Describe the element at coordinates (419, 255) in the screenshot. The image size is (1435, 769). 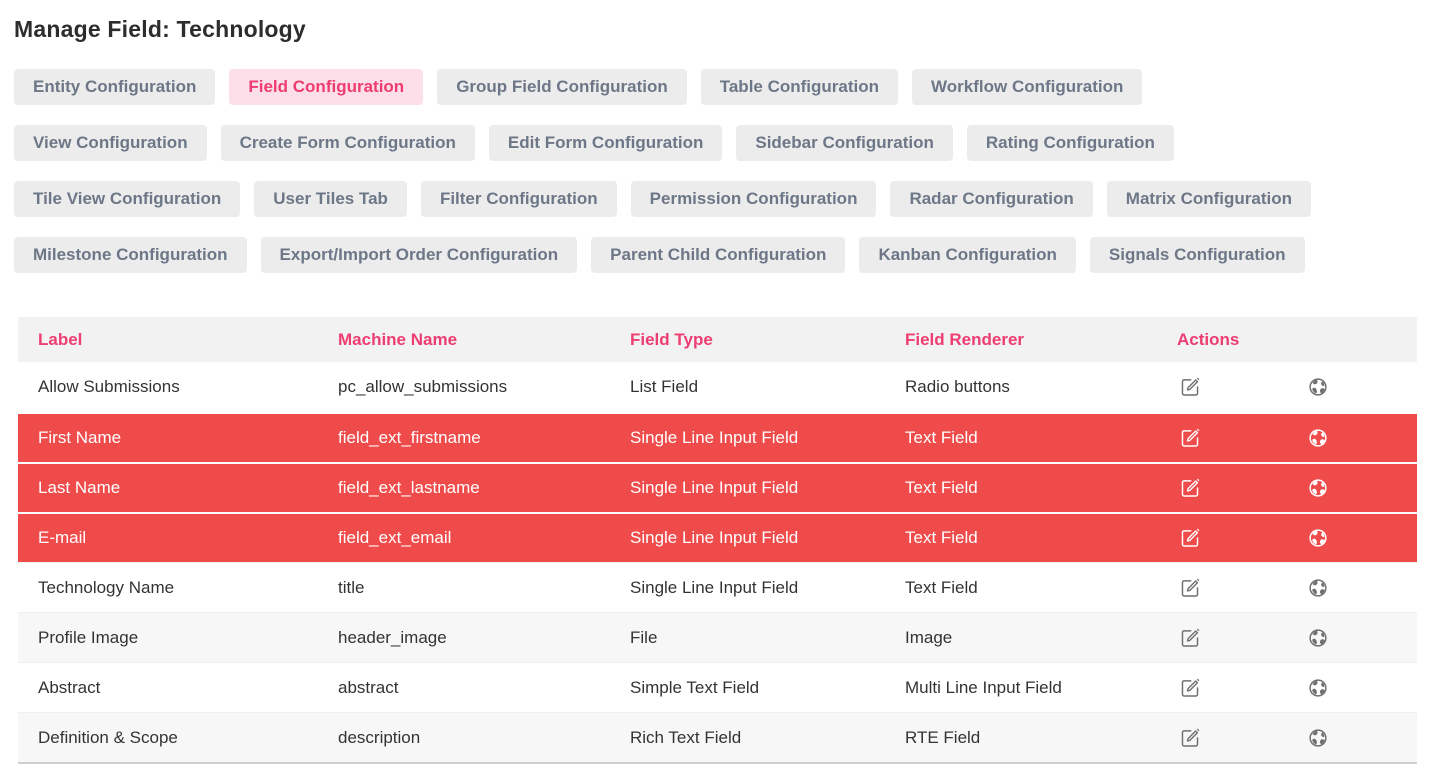
I see `tab-export-import-order-configuration: Export/Import Order Configuration` at that location.